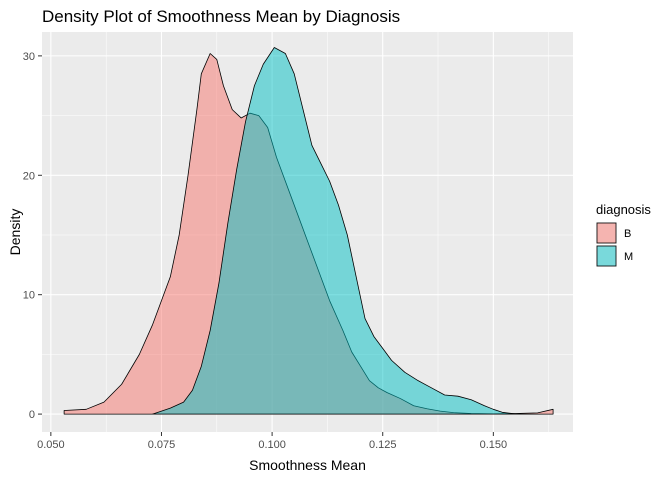 This screenshot has height=480, width=672. What do you see at coordinates (29, 57) in the screenshot?
I see `y-tick-label: 30` at bounding box center [29, 57].